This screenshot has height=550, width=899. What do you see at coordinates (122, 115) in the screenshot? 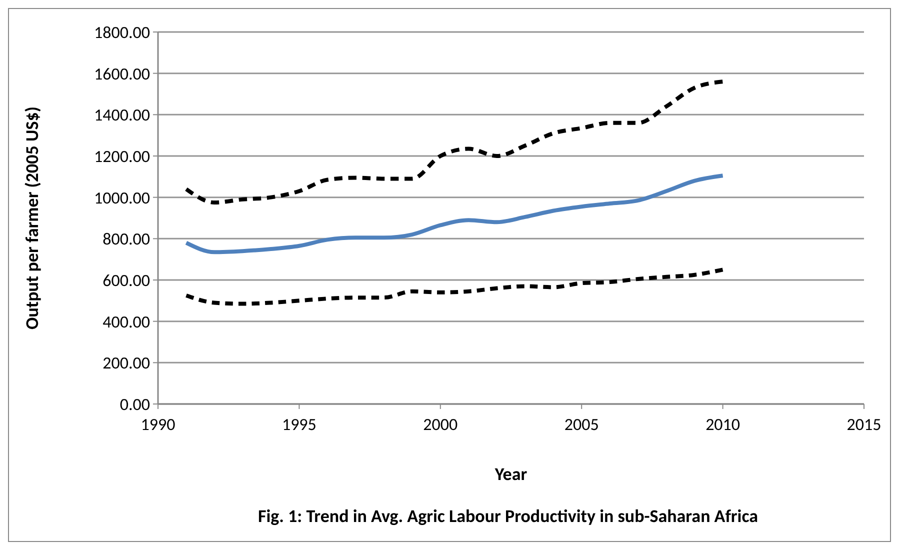
I see `y-tick-label: 1400.00` at bounding box center [122, 115].